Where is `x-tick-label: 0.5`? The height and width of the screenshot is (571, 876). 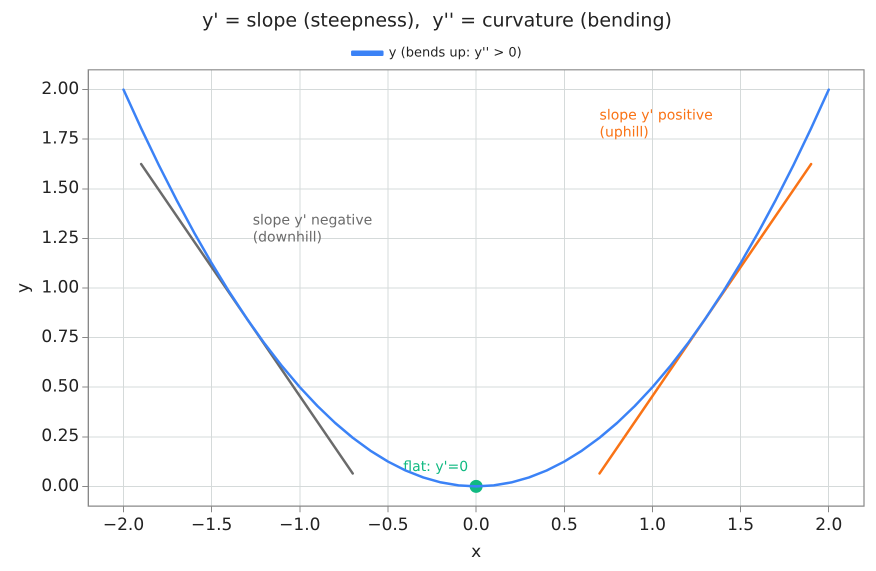 x-tick-label: 0.5 is located at coordinates (564, 524).